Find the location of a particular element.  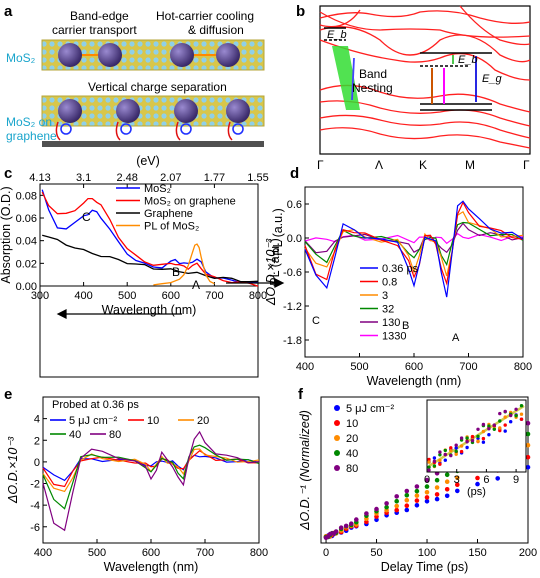

x-tick-label: 0 is located at coordinates (326, 553).